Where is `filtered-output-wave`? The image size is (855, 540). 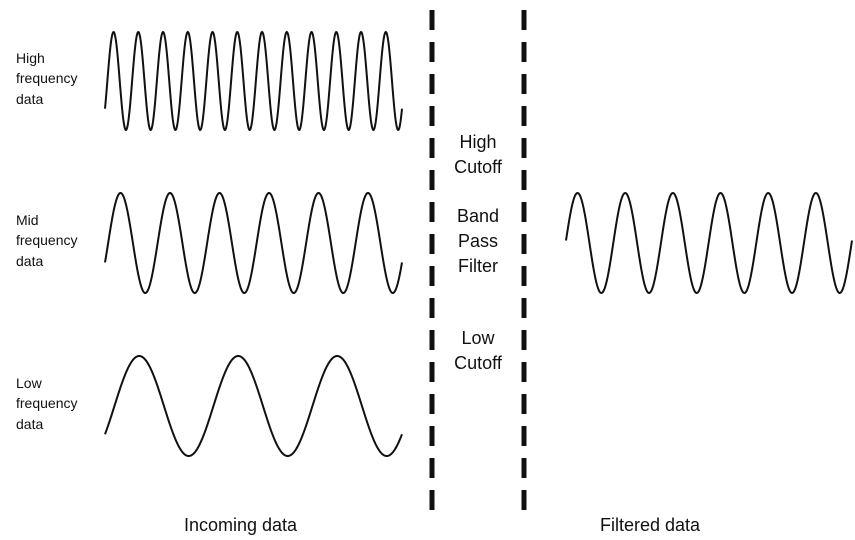 filtered-output-wave is located at coordinates (709, 243).